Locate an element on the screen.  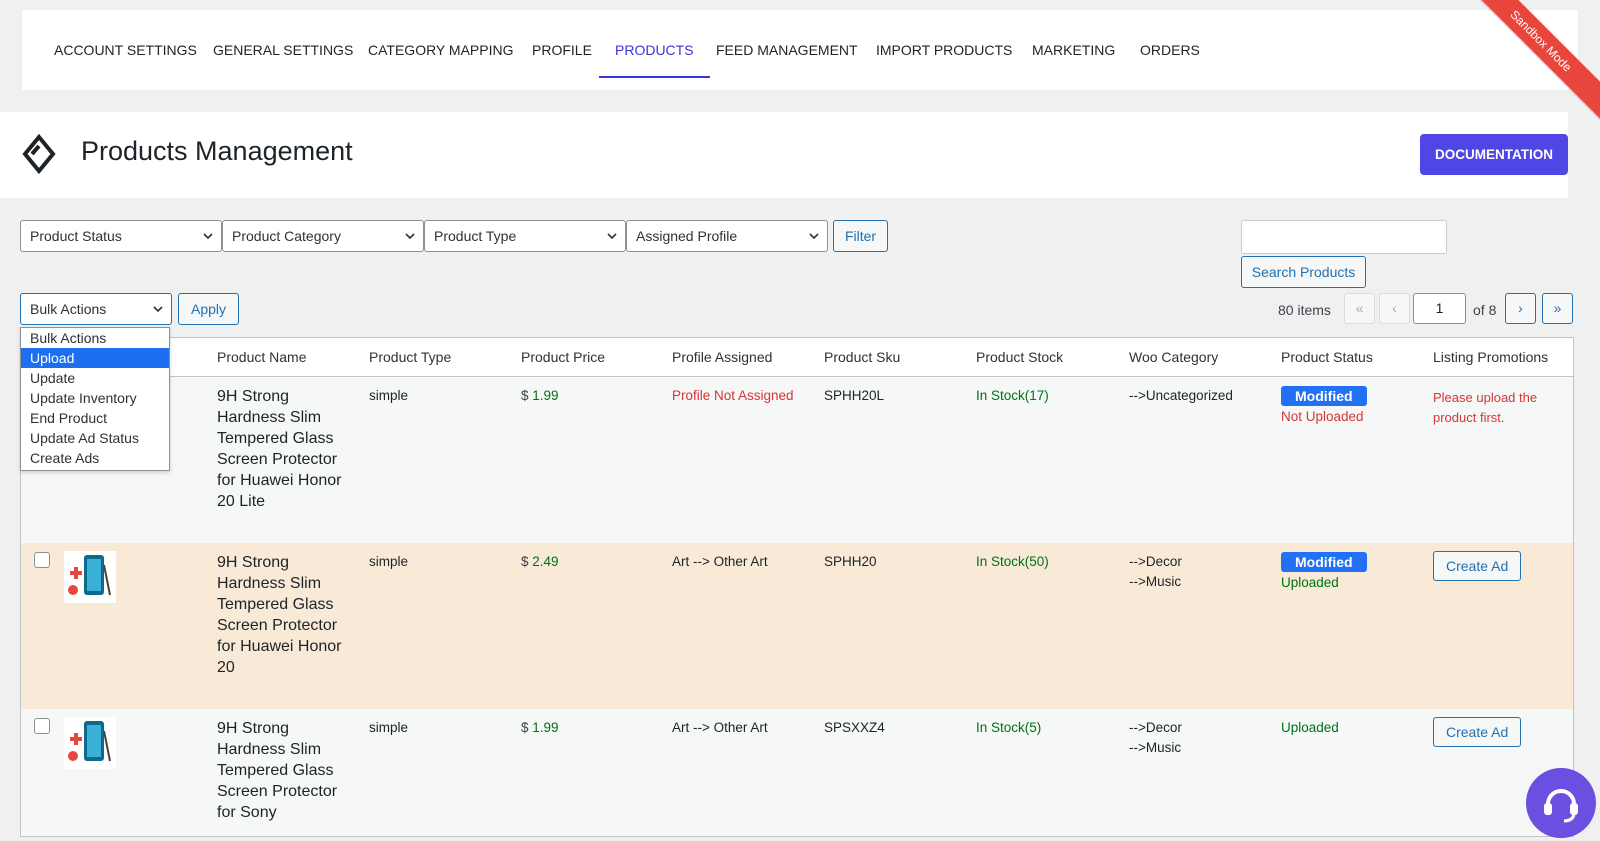
option-update-ad-status: Update Ad Status is located at coordinates (84, 438).